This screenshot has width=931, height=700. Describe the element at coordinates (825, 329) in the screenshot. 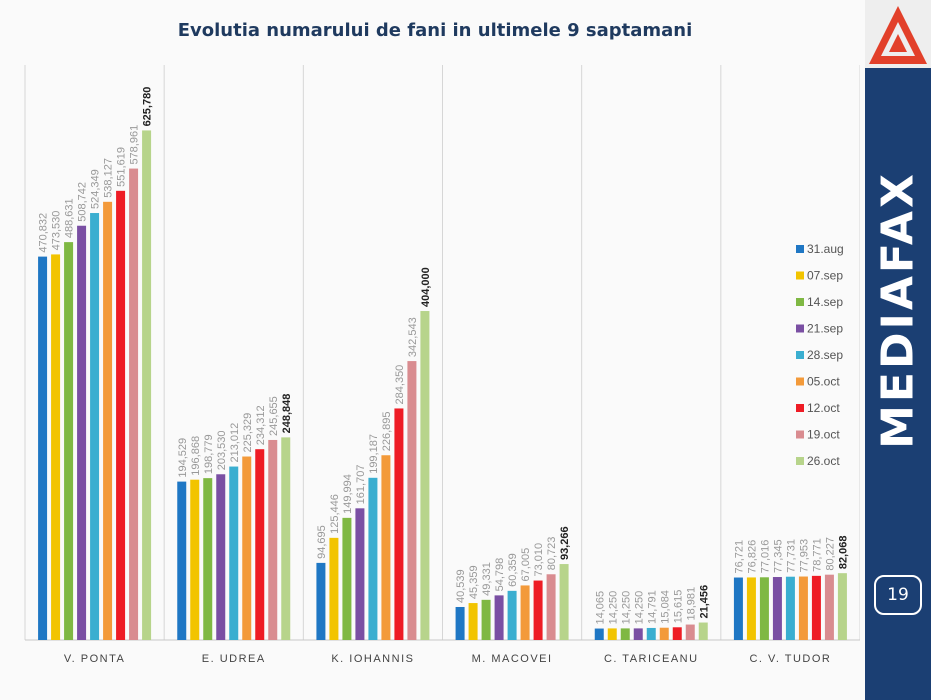

I see `legend-label: 21.sep` at that location.